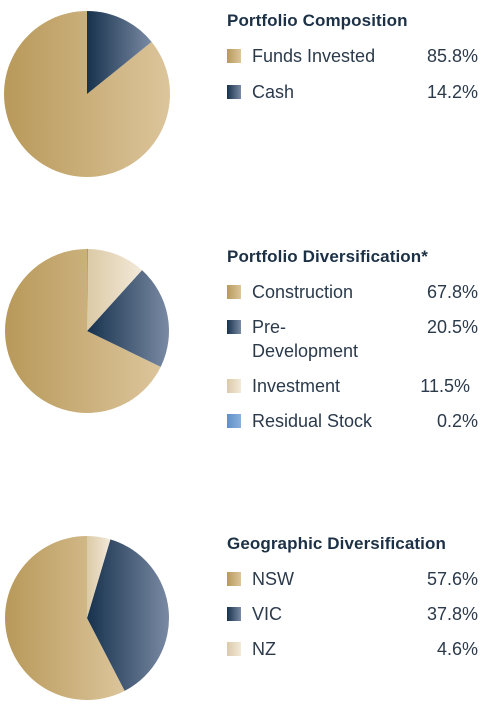  What do you see at coordinates (317, 20) in the screenshot?
I see `chart-title: Portfolio Composition` at bounding box center [317, 20].